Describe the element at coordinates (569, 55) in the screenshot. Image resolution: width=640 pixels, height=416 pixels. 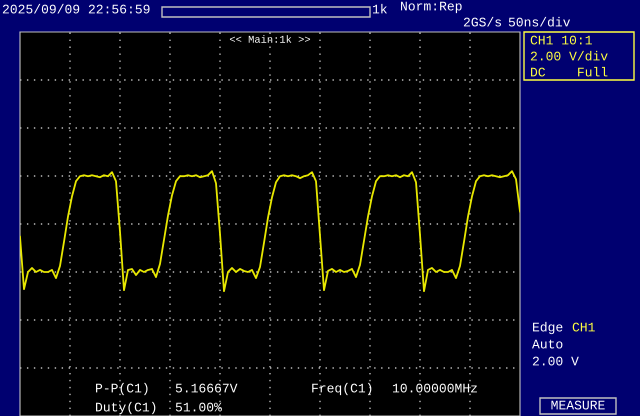
I see `text: 2.00 V/div` at that location.